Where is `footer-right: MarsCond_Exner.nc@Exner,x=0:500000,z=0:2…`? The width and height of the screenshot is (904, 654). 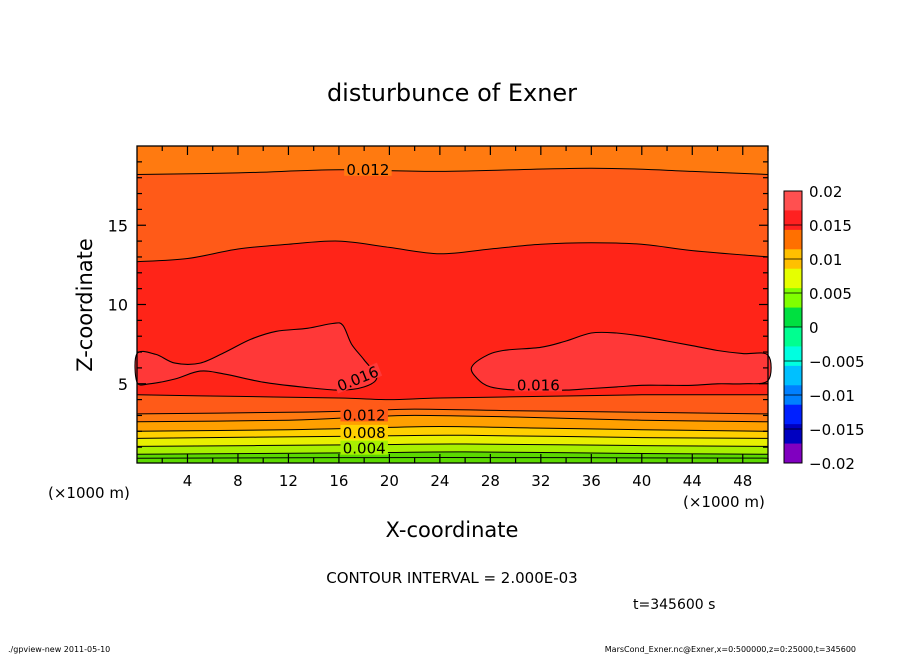 footer-right: MarsCond_Exner.nc@Exner,x=0:500000,z=0:2… is located at coordinates (730, 649).